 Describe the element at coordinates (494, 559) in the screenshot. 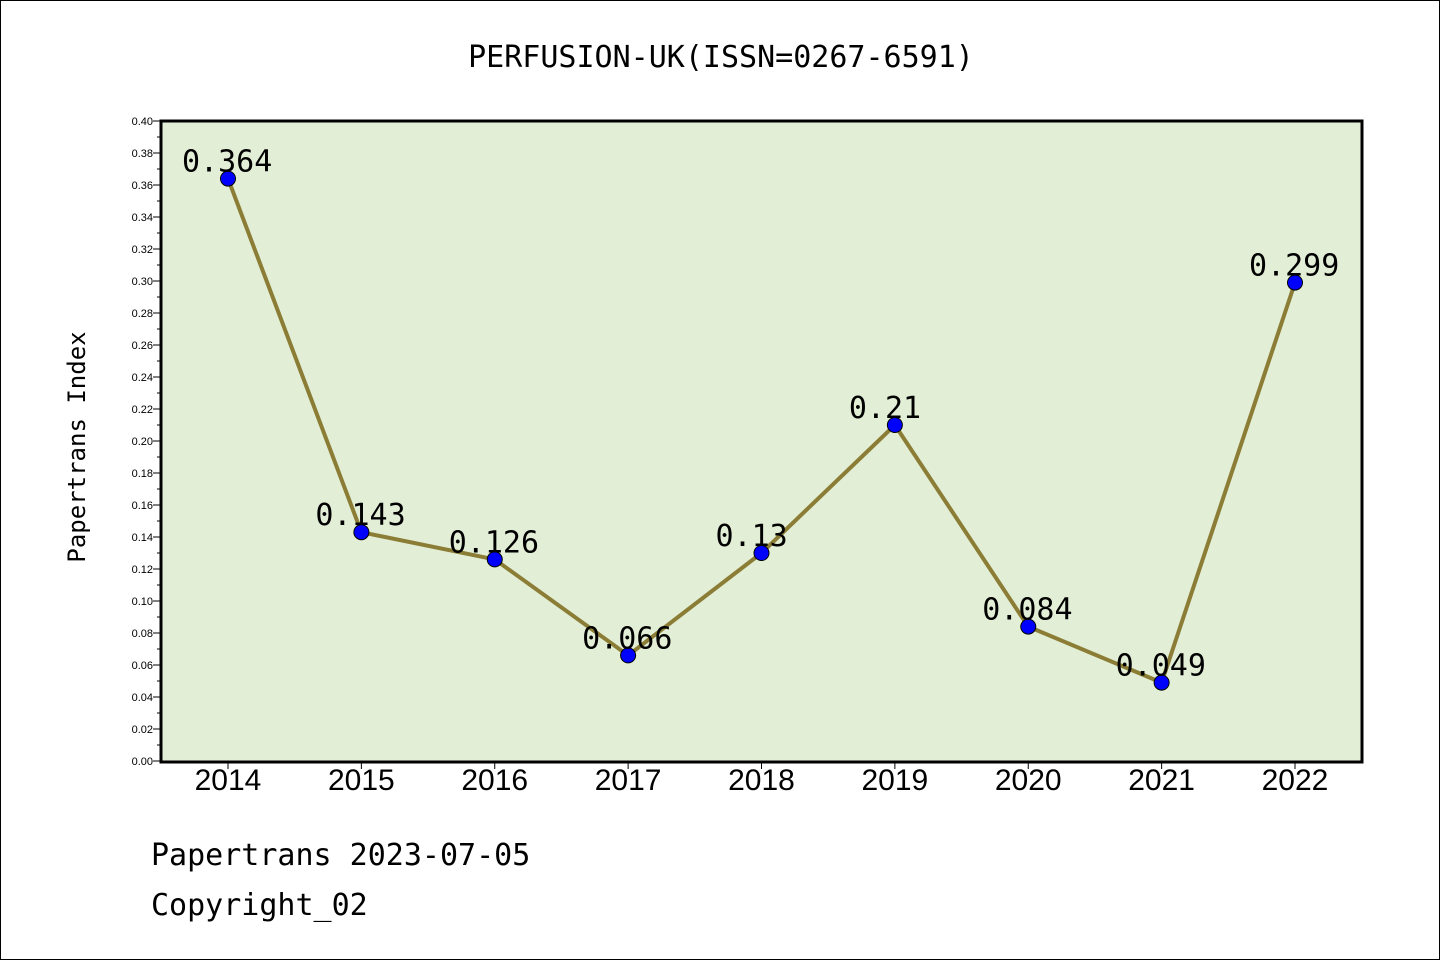

I see `data-point-2016` at that location.